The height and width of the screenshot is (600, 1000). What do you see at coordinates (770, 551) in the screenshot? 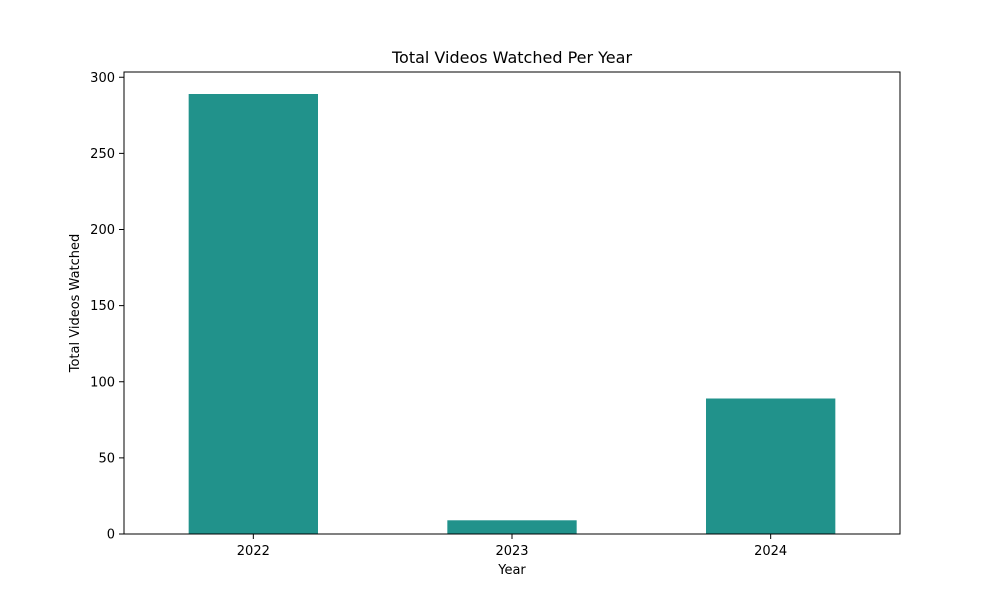
I see `x-tick-label: 2024` at bounding box center [770, 551].